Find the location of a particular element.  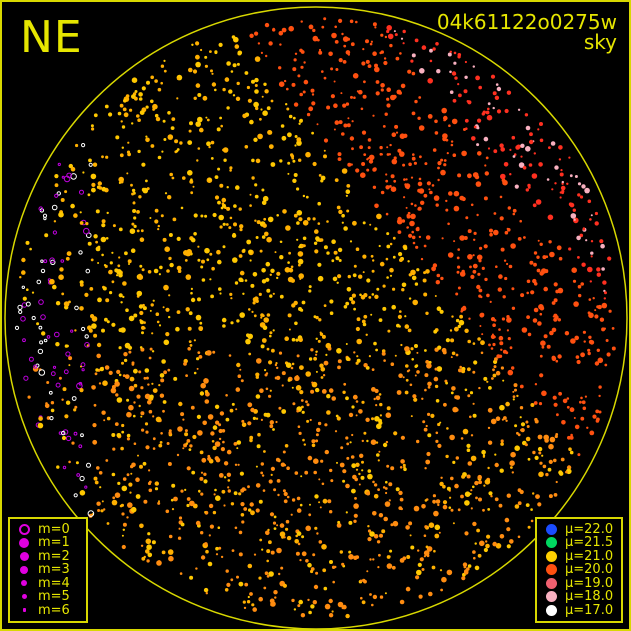

magnitude-legend-item: m=1 is located at coordinates (48, 543).